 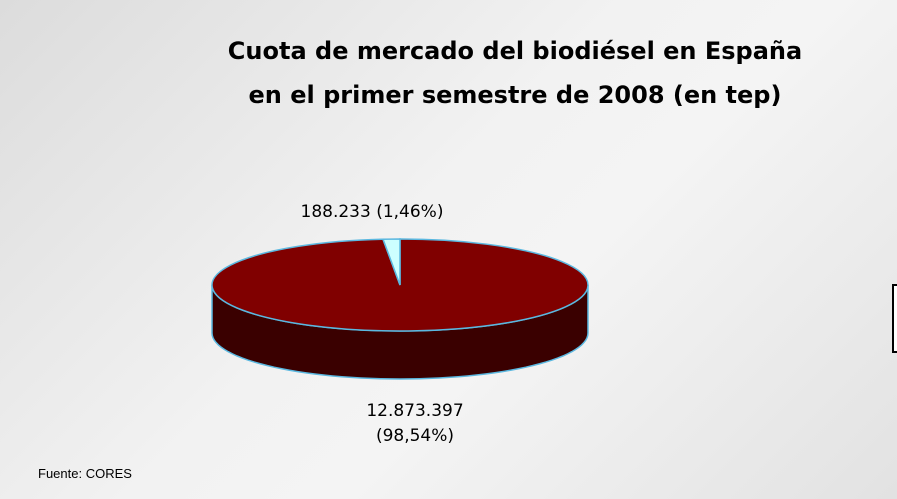 I want to click on data-label: 188.233 (1,46%), so click(x=372, y=212).